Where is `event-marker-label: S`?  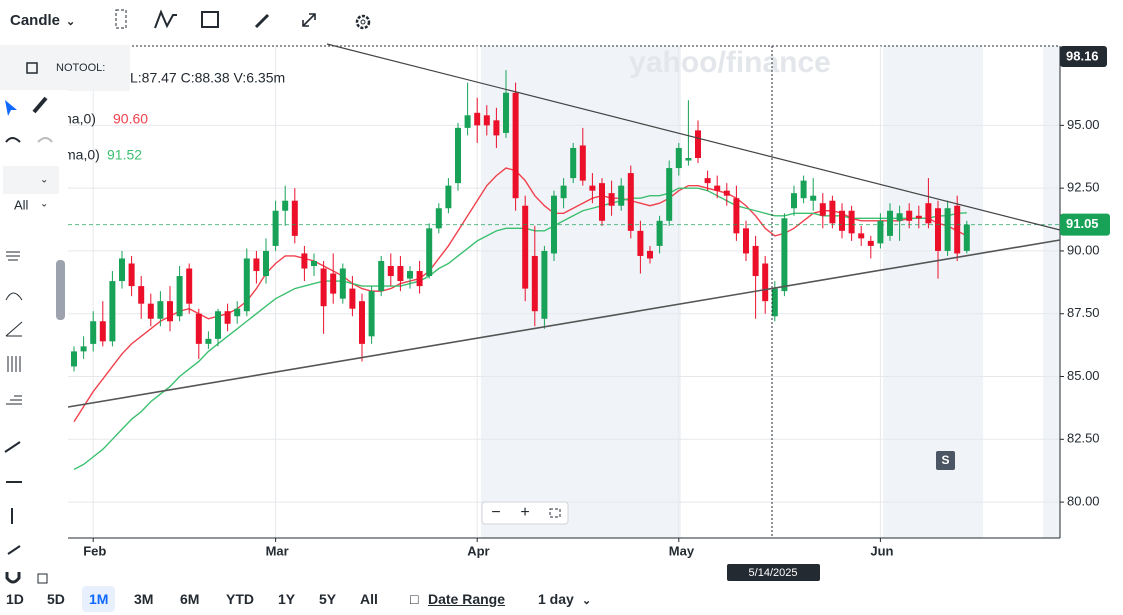 event-marker-label: S is located at coordinates (945, 460).